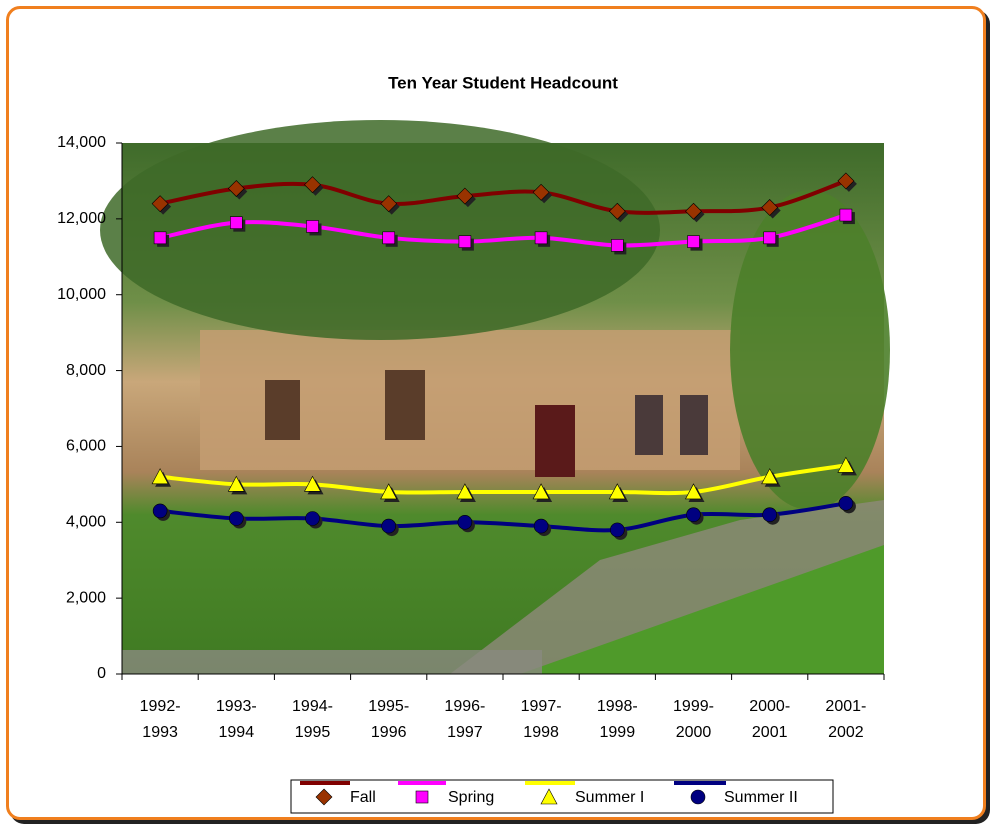 The width and height of the screenshot is (992, 830). What do you see at coordinates (465, 719) in the screenshot?
I see `x-tick-label: 1996-1997` at bounding box center [465, 719].